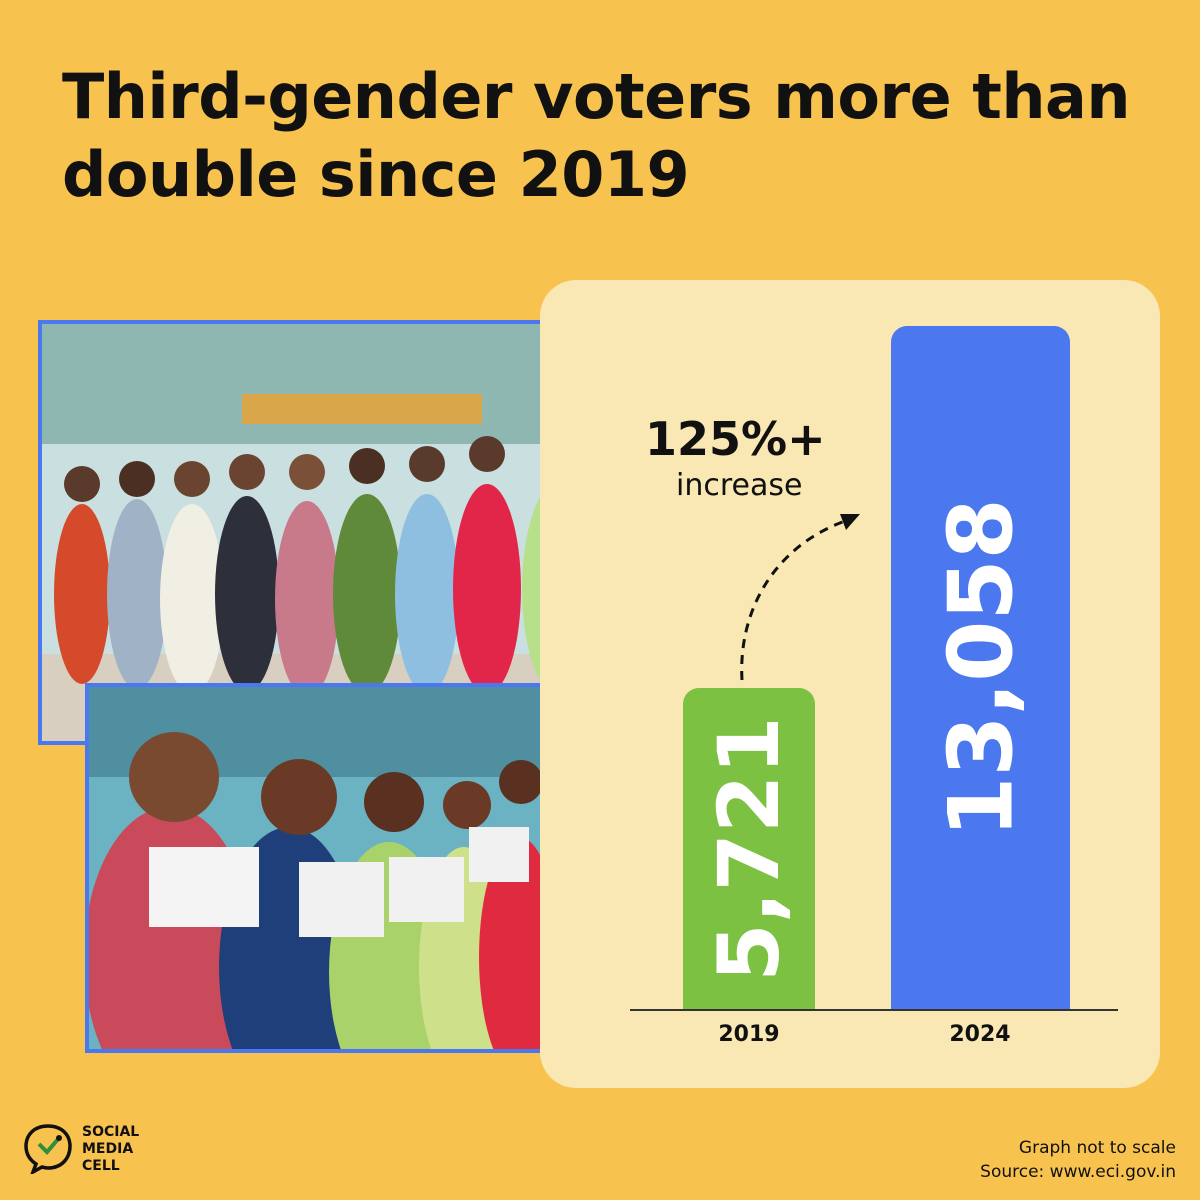  What do you see at coordinates (735, 439) in the screenshot?
I see `increase-percentage: 125%+` at bounding box center [735, 439].